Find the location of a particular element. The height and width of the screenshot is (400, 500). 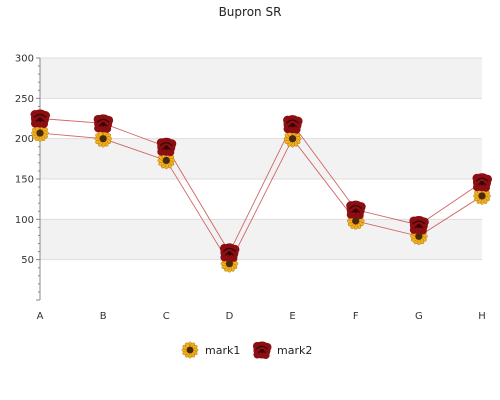

y-tick-label: 150 is located at coordinates (24, 180).